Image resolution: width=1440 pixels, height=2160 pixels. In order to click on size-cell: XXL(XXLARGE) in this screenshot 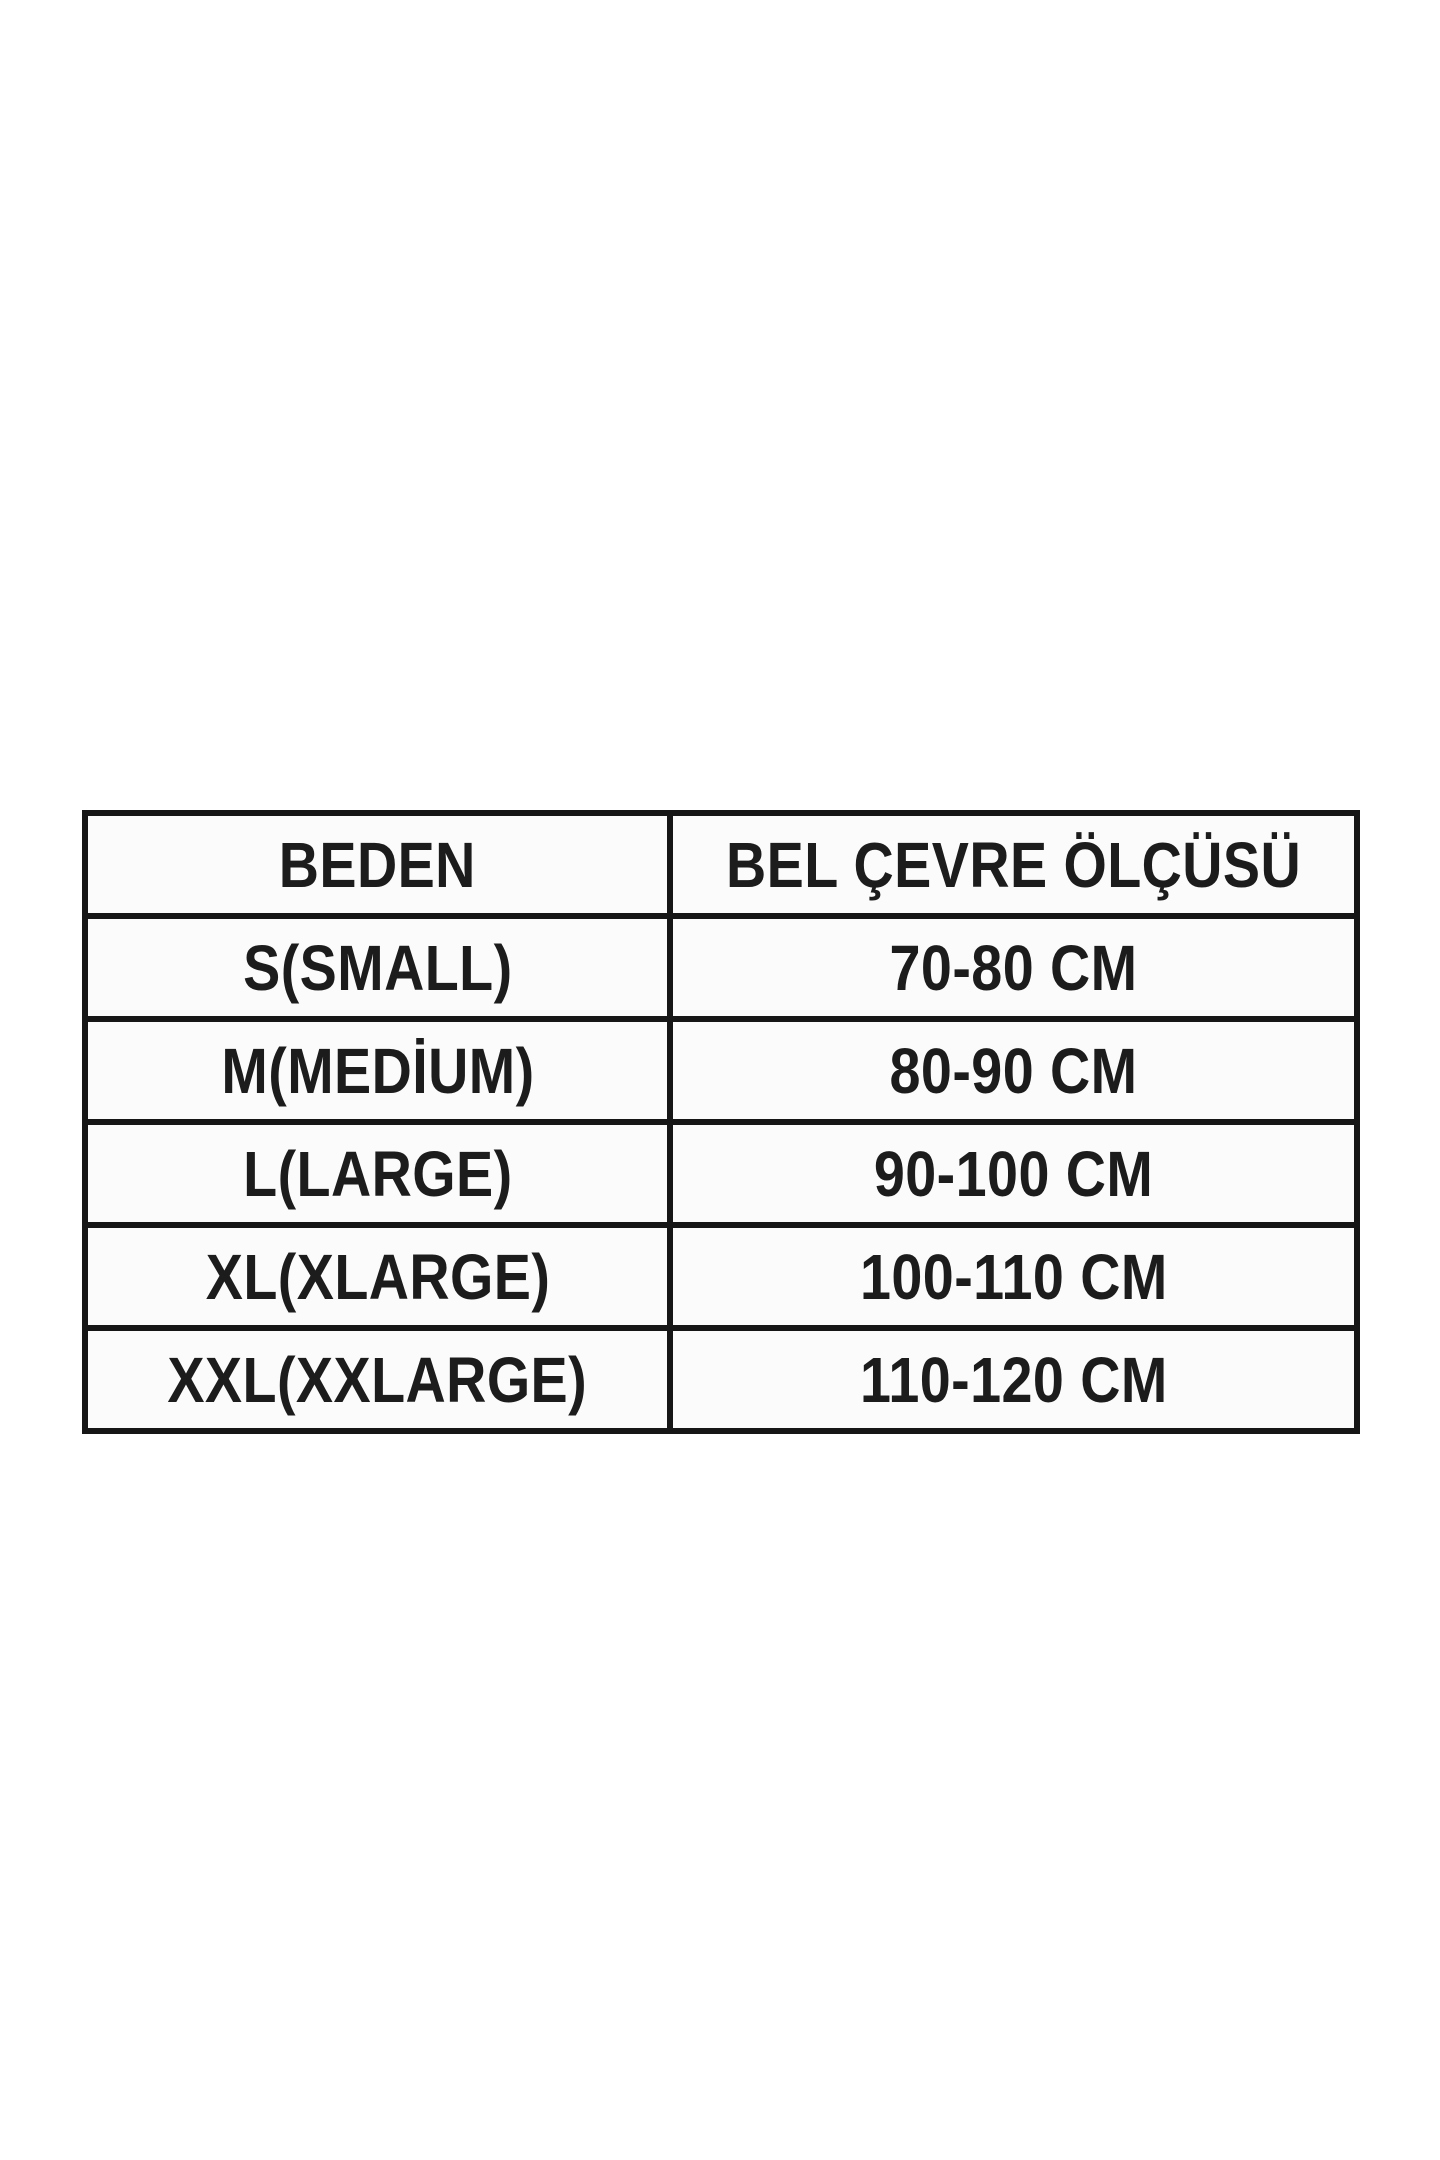, I will do `click(377, 1379)`.